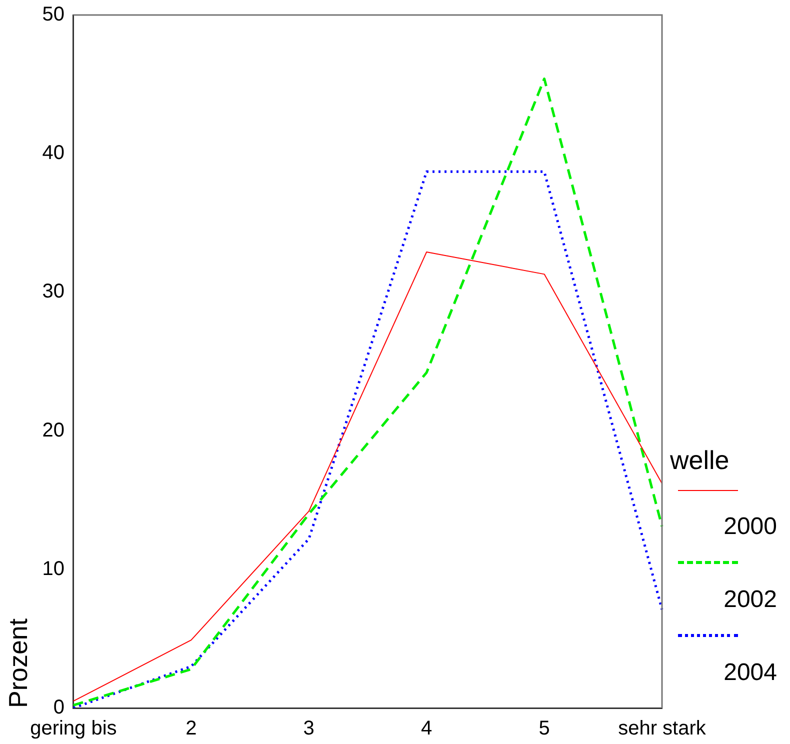 This screenshot has width=790, height=744. Describe the element at coordinates (544, 729) in the screenshot. I see `x-tick-label: 5` at that location.